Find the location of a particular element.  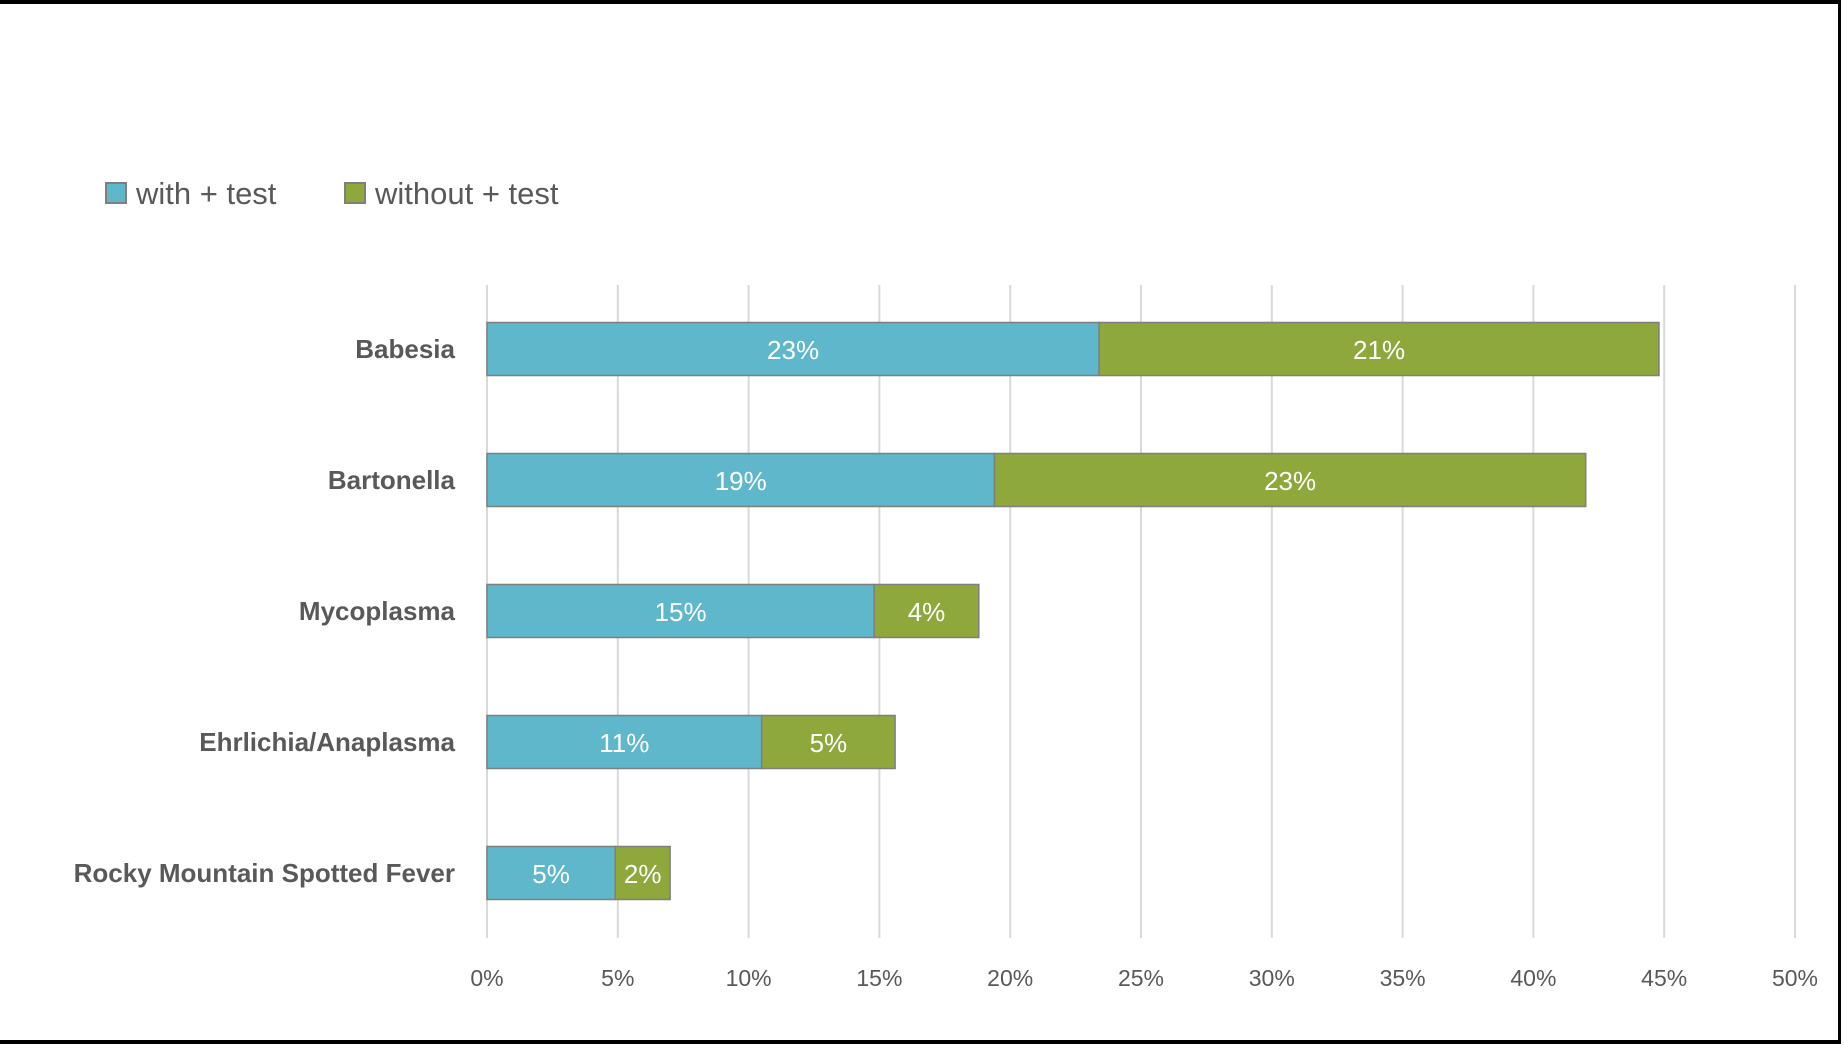

category-label: Bartonella is located at coordinates (392, 480).